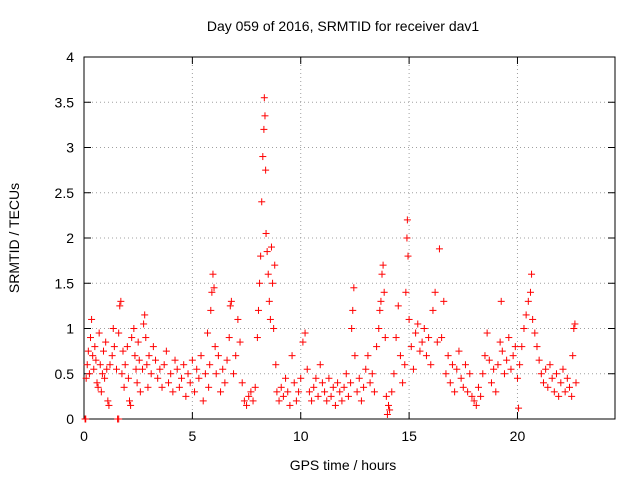 The height and width of the screenshot is (480, 640). What do you see at coordinates (65, 193) in the screenshot?
I see `y-tick-label: 2.5` at bounding box center [65, 193].